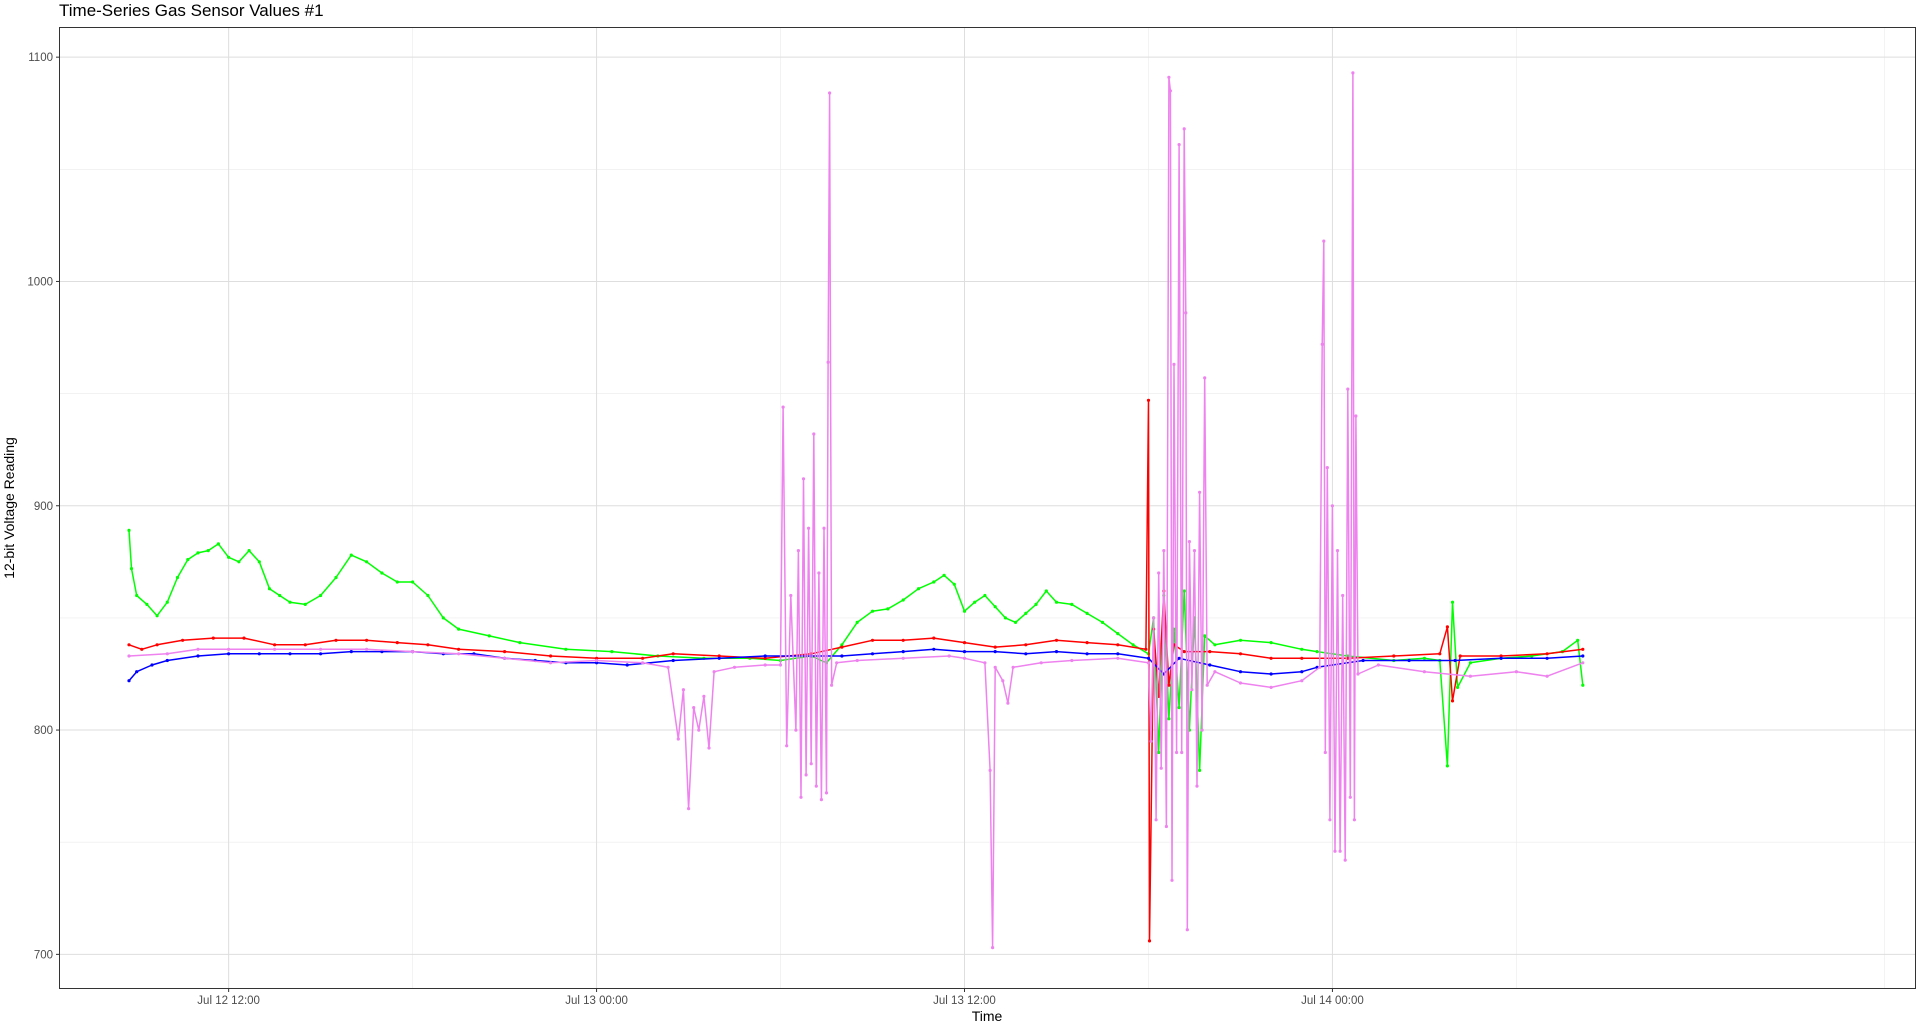 This screenshot has width=1916, height=1025. Describe the element at coordinates (191, 10) in the screenshot. I see `chart-title: Time-Series Gas Sensor Values #1` at that location.